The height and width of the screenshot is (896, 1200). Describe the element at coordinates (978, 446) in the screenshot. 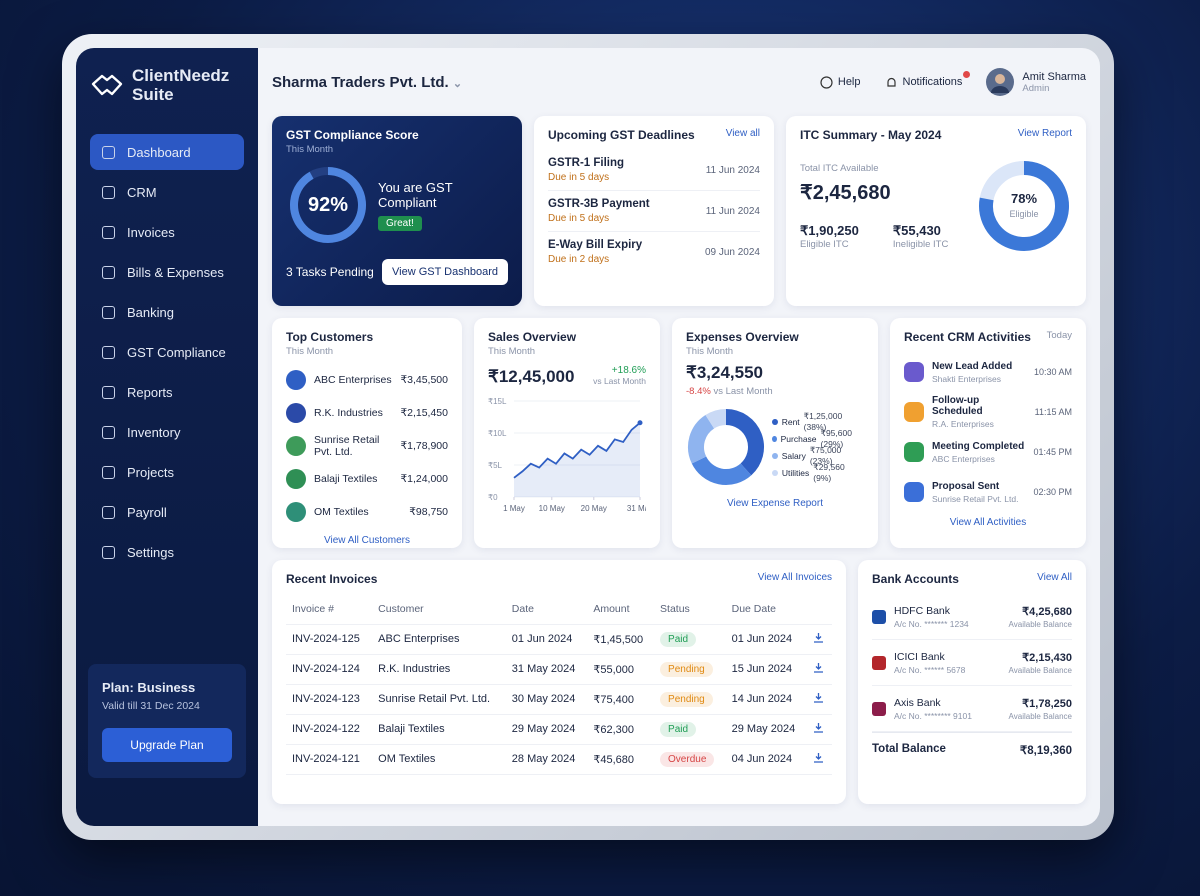

I see `activity-title: Meeting Completed` at that location.